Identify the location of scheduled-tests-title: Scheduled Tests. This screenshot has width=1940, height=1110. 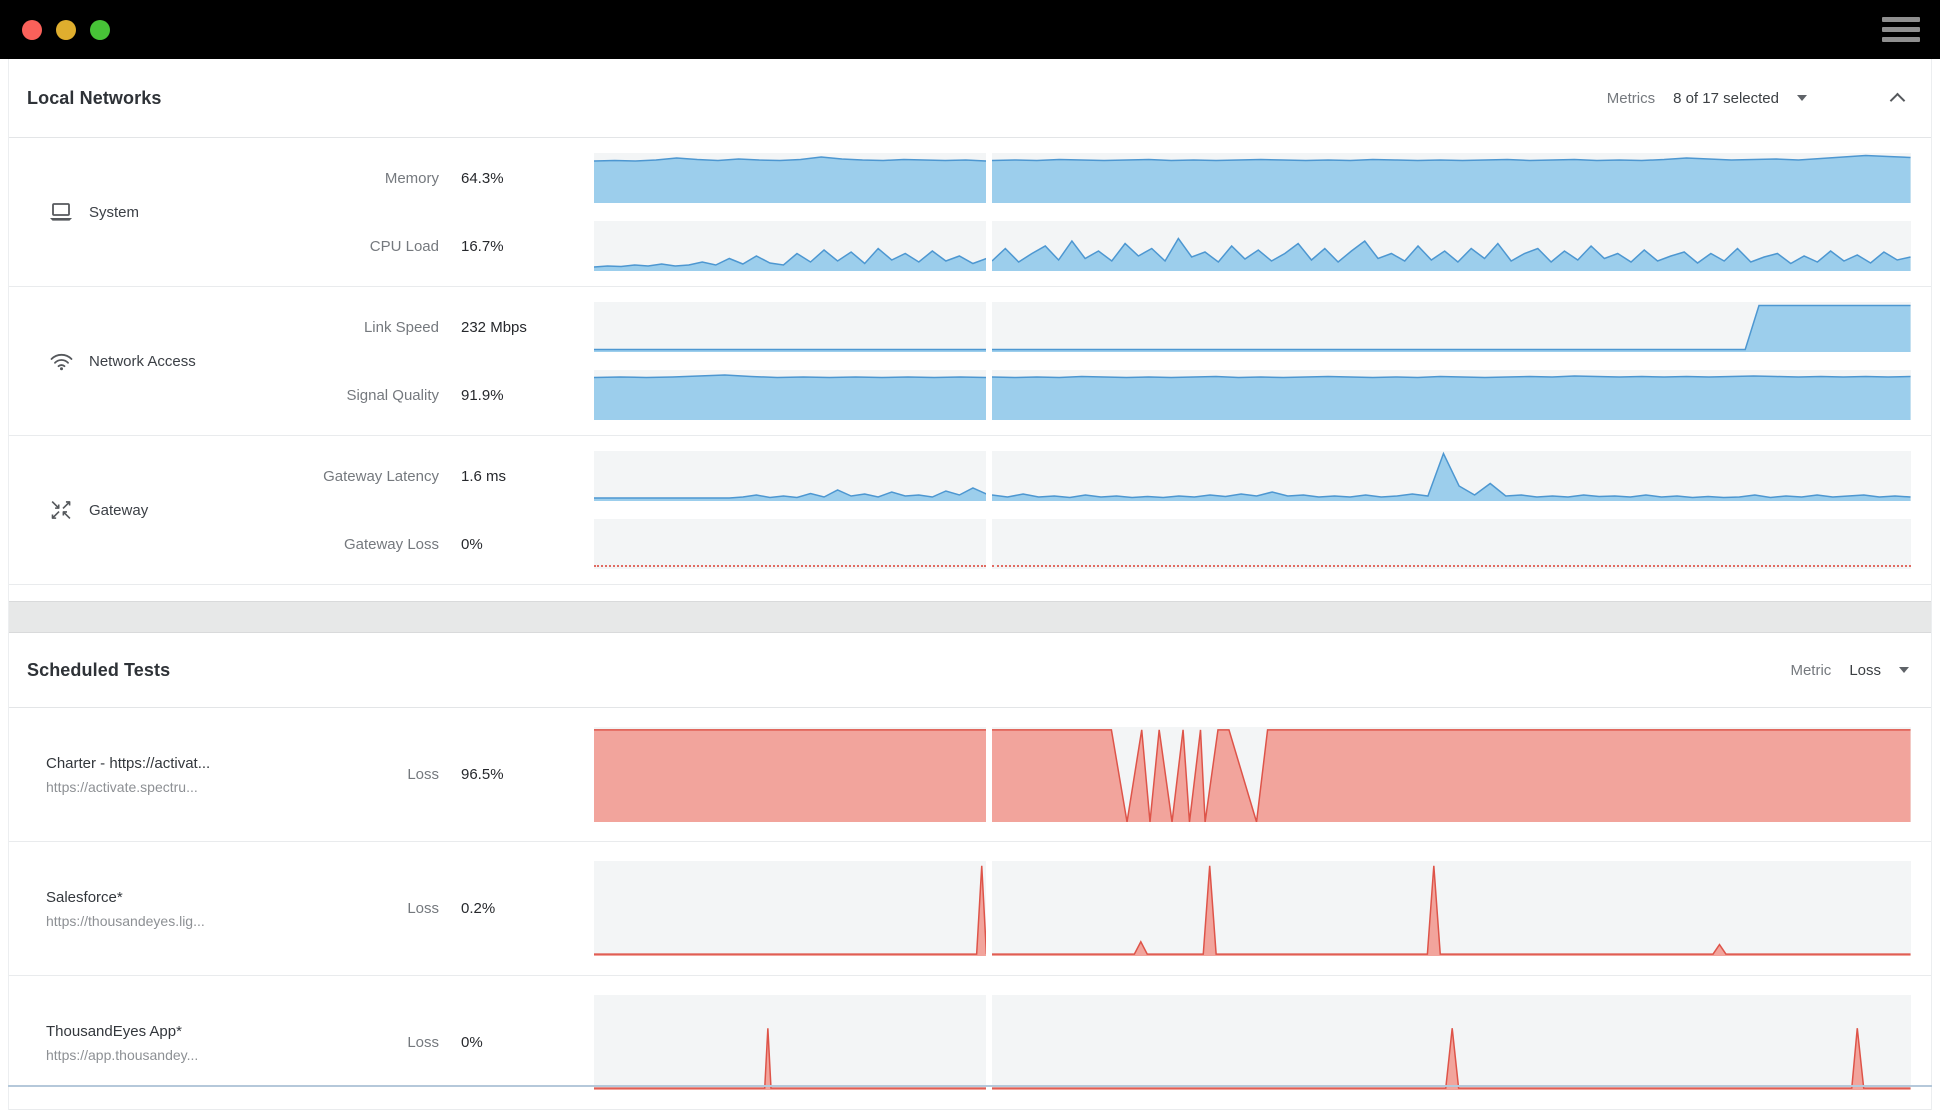
(99, 669).